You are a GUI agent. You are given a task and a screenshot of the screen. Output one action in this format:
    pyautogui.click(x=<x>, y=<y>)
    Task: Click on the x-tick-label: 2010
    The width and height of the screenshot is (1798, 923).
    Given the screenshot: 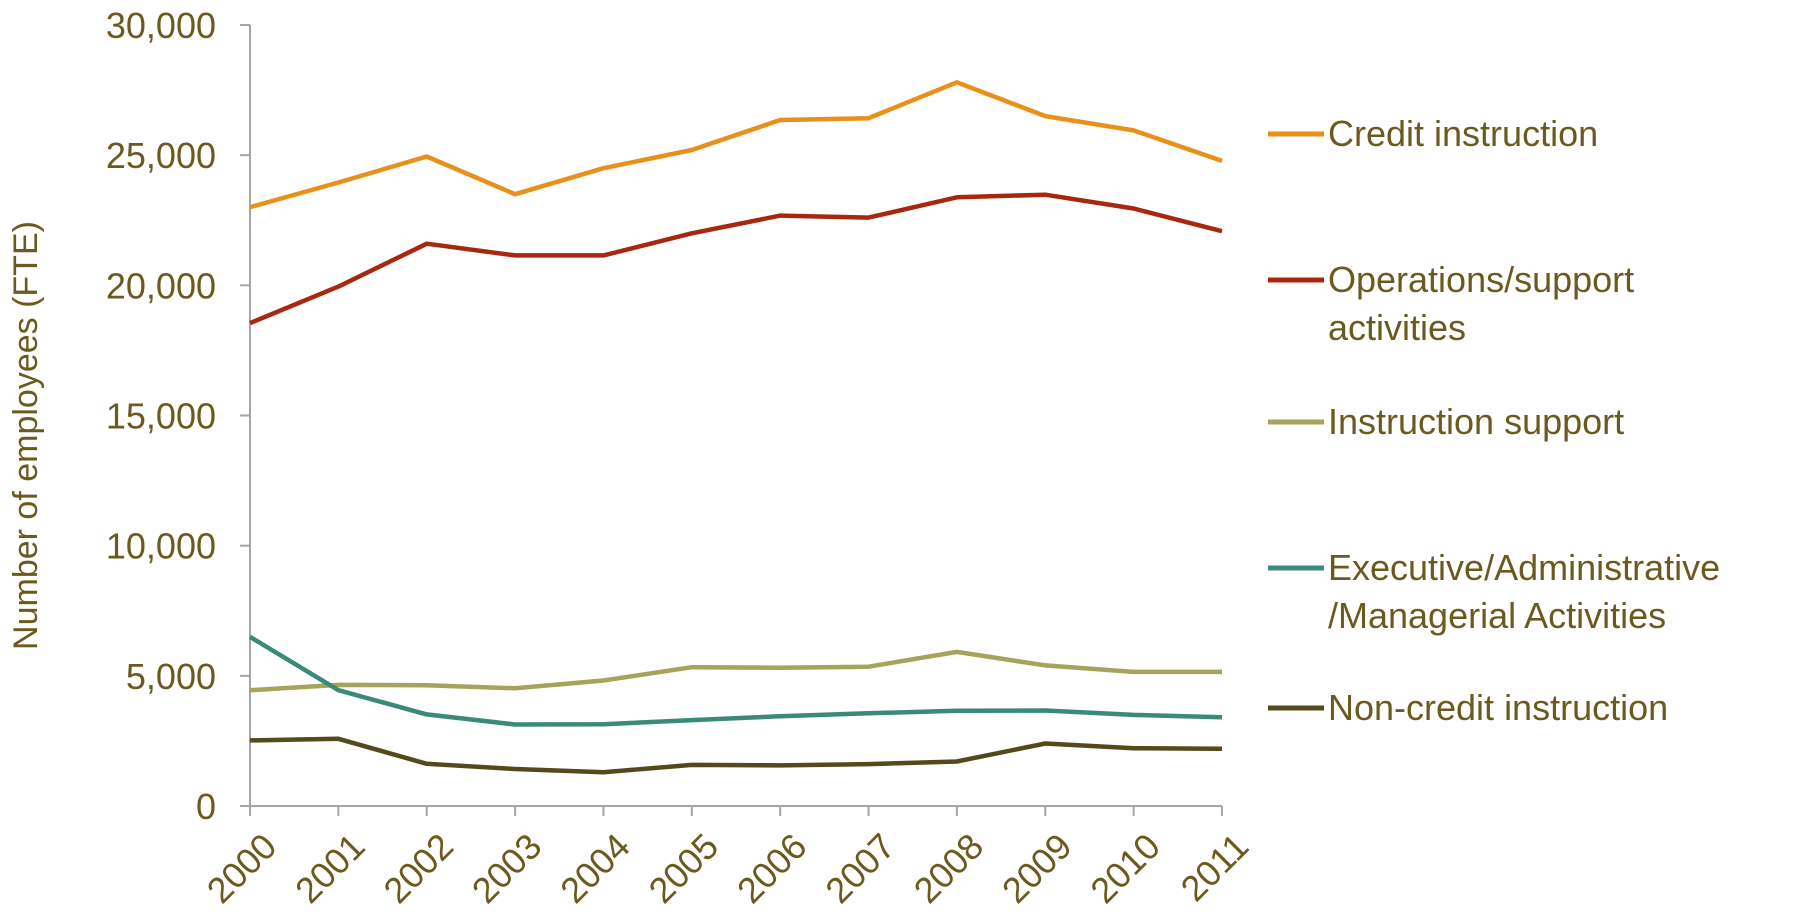 What is the action you would take?
    pyautogui.click(x=1125, y=868)
    